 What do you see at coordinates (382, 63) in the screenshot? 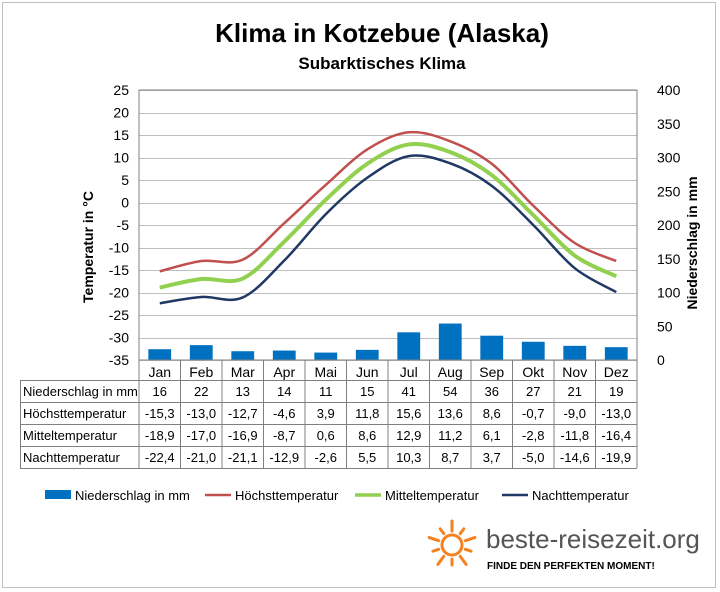
I see `chart-subtitle: Subarktisches Klima` at bounding box center [382, 63].